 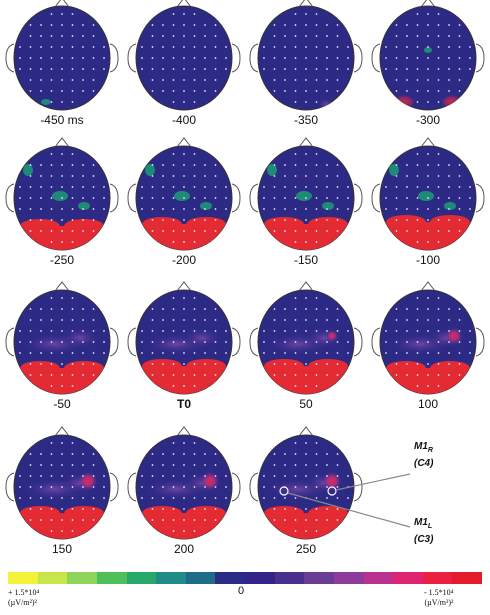 What do you see at coordinates (439, 592) in the screenshot?
I see `colorbar-right-value: - 1.5*10⁴` at bounding box center [439, 592].